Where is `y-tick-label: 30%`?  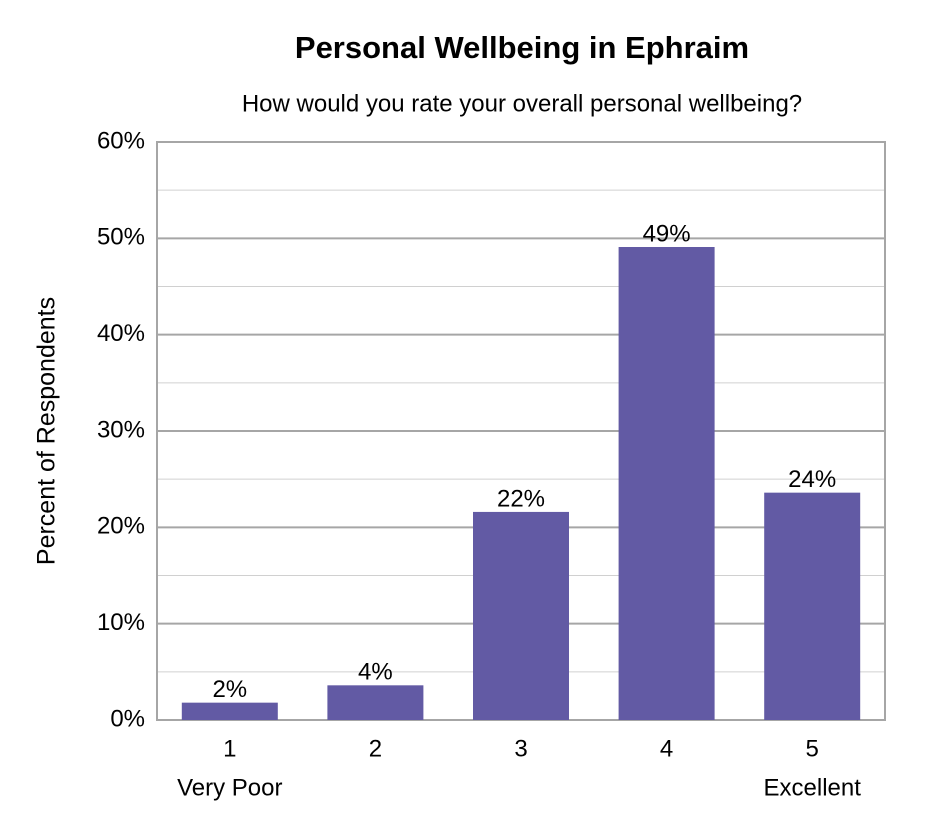 y-tick-label: 30% is located at coordinates (121, 429).